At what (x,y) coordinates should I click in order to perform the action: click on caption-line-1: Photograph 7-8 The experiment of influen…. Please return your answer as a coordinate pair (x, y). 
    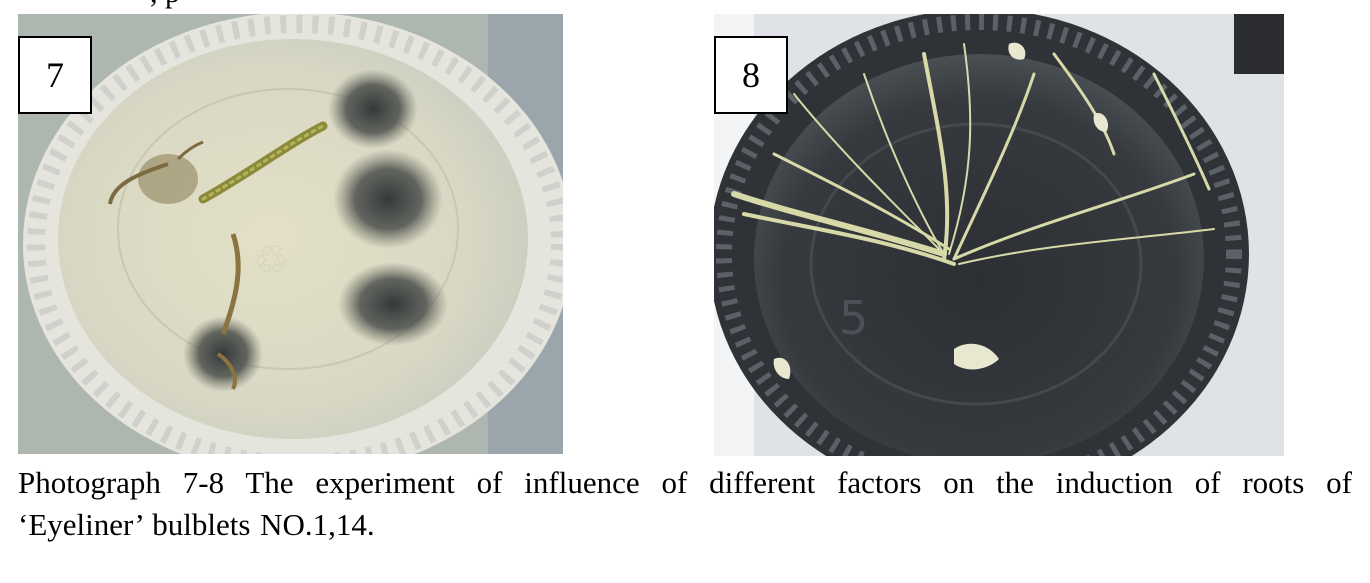
    Looking at the image, I should click on (685, 482).